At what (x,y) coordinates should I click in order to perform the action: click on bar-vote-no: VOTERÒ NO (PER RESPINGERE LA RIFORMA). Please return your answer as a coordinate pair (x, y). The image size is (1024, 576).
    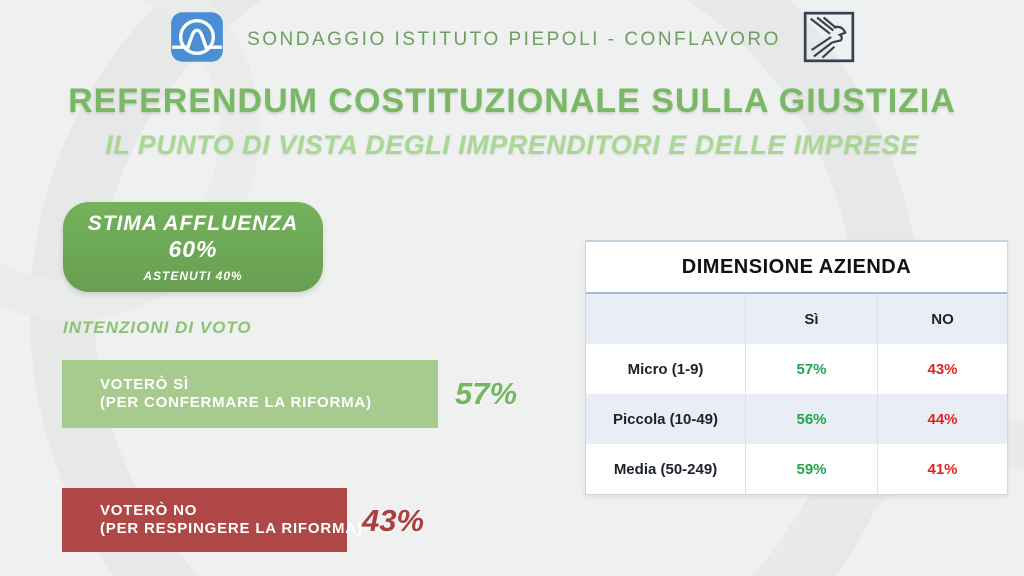
    Looking at the image, I should click on (212, 520).